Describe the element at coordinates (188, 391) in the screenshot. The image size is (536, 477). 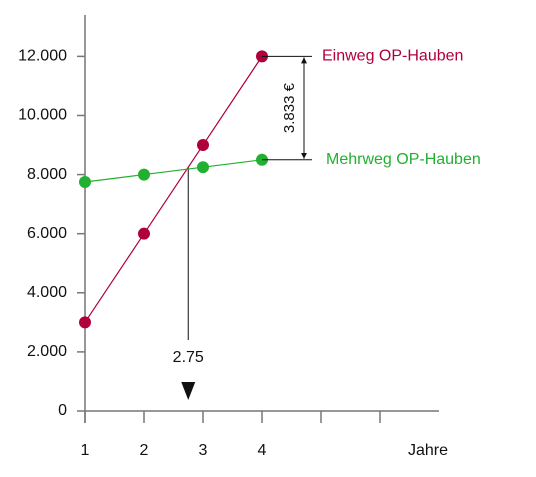
I see `intersection-arrow` at that location.